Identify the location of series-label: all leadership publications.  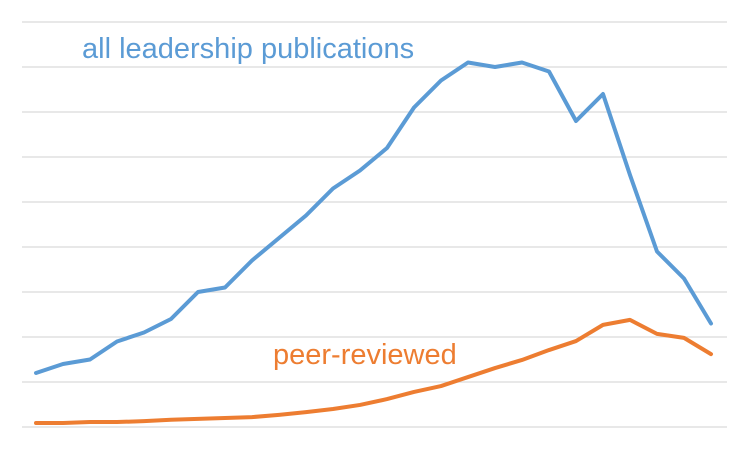
(248, 49).